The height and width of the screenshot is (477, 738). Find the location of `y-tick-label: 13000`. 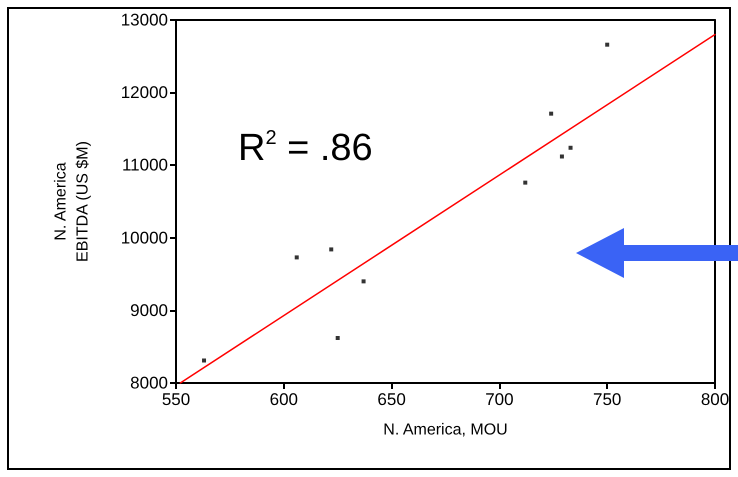

y-tick-label: 13000 is located at coordinates (144, 20).